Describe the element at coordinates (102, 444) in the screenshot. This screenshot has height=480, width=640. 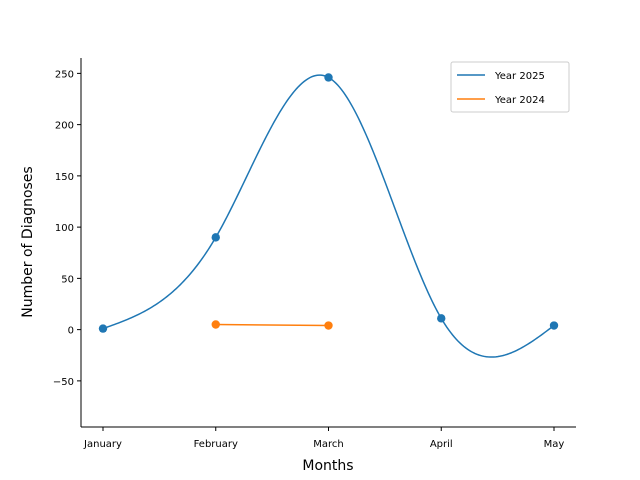
I see `x-tick-label: January` at that location.